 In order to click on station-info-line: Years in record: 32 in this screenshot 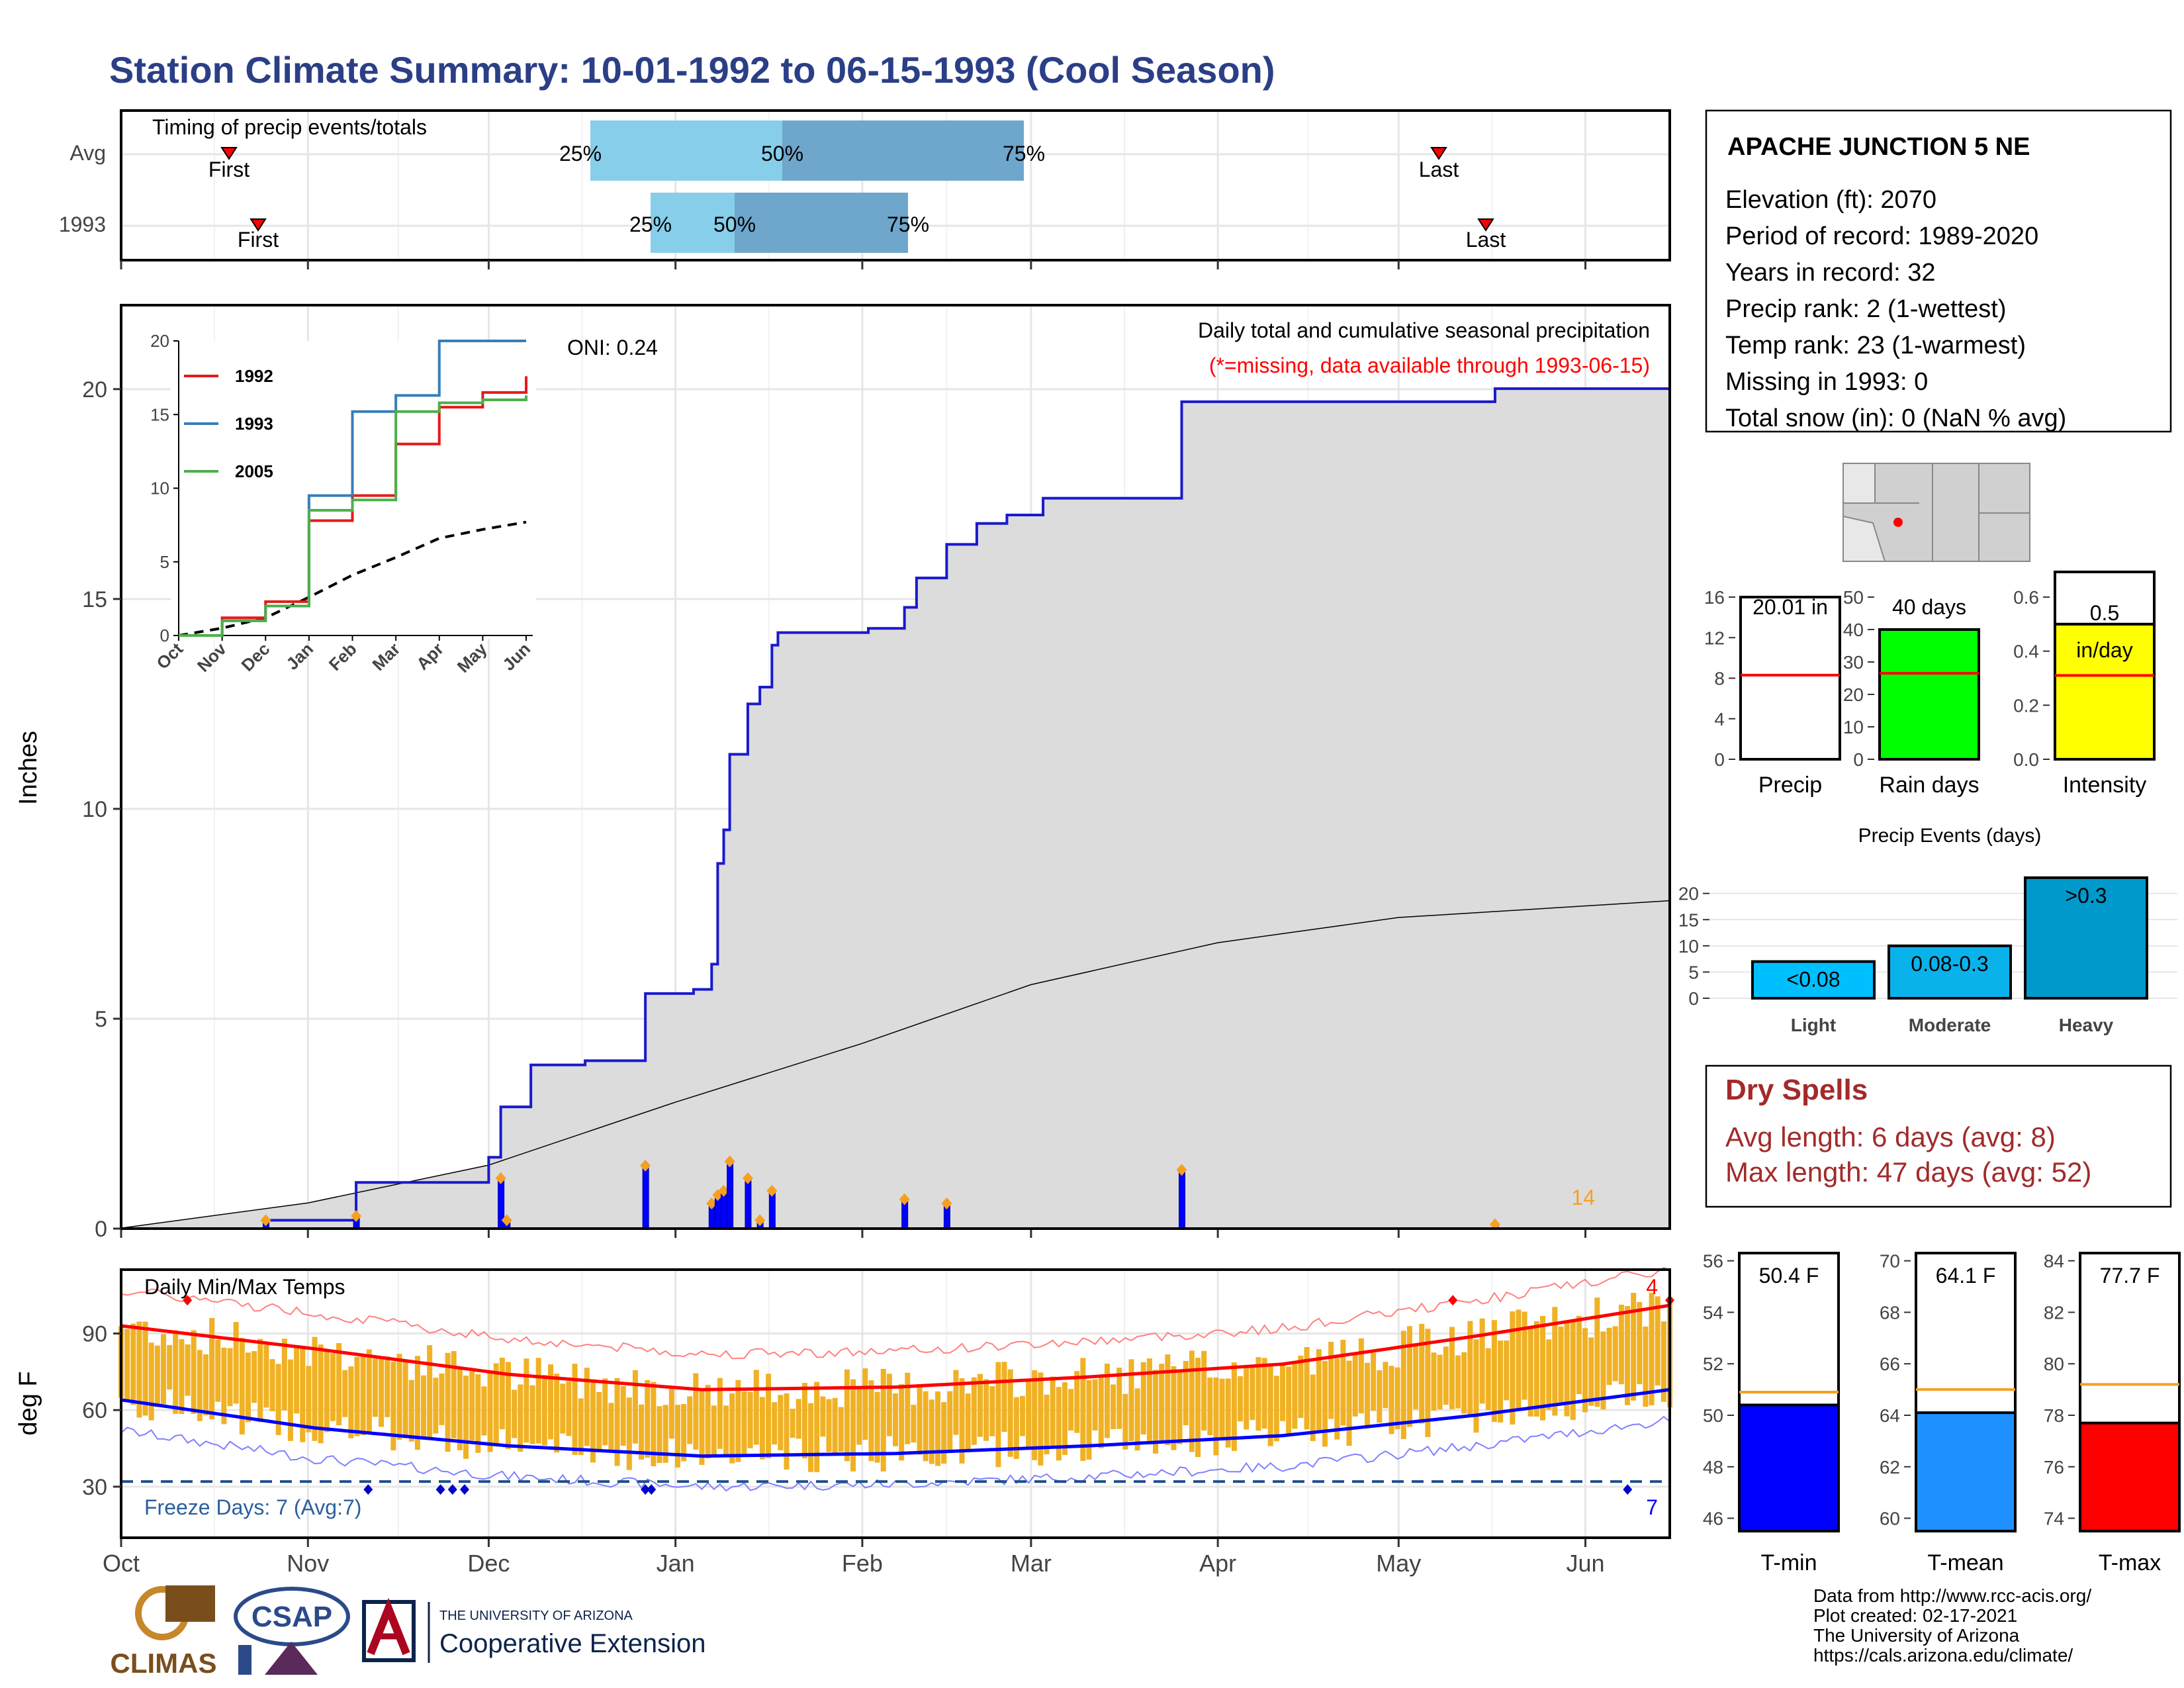, I will do `click(1831, 273)`.